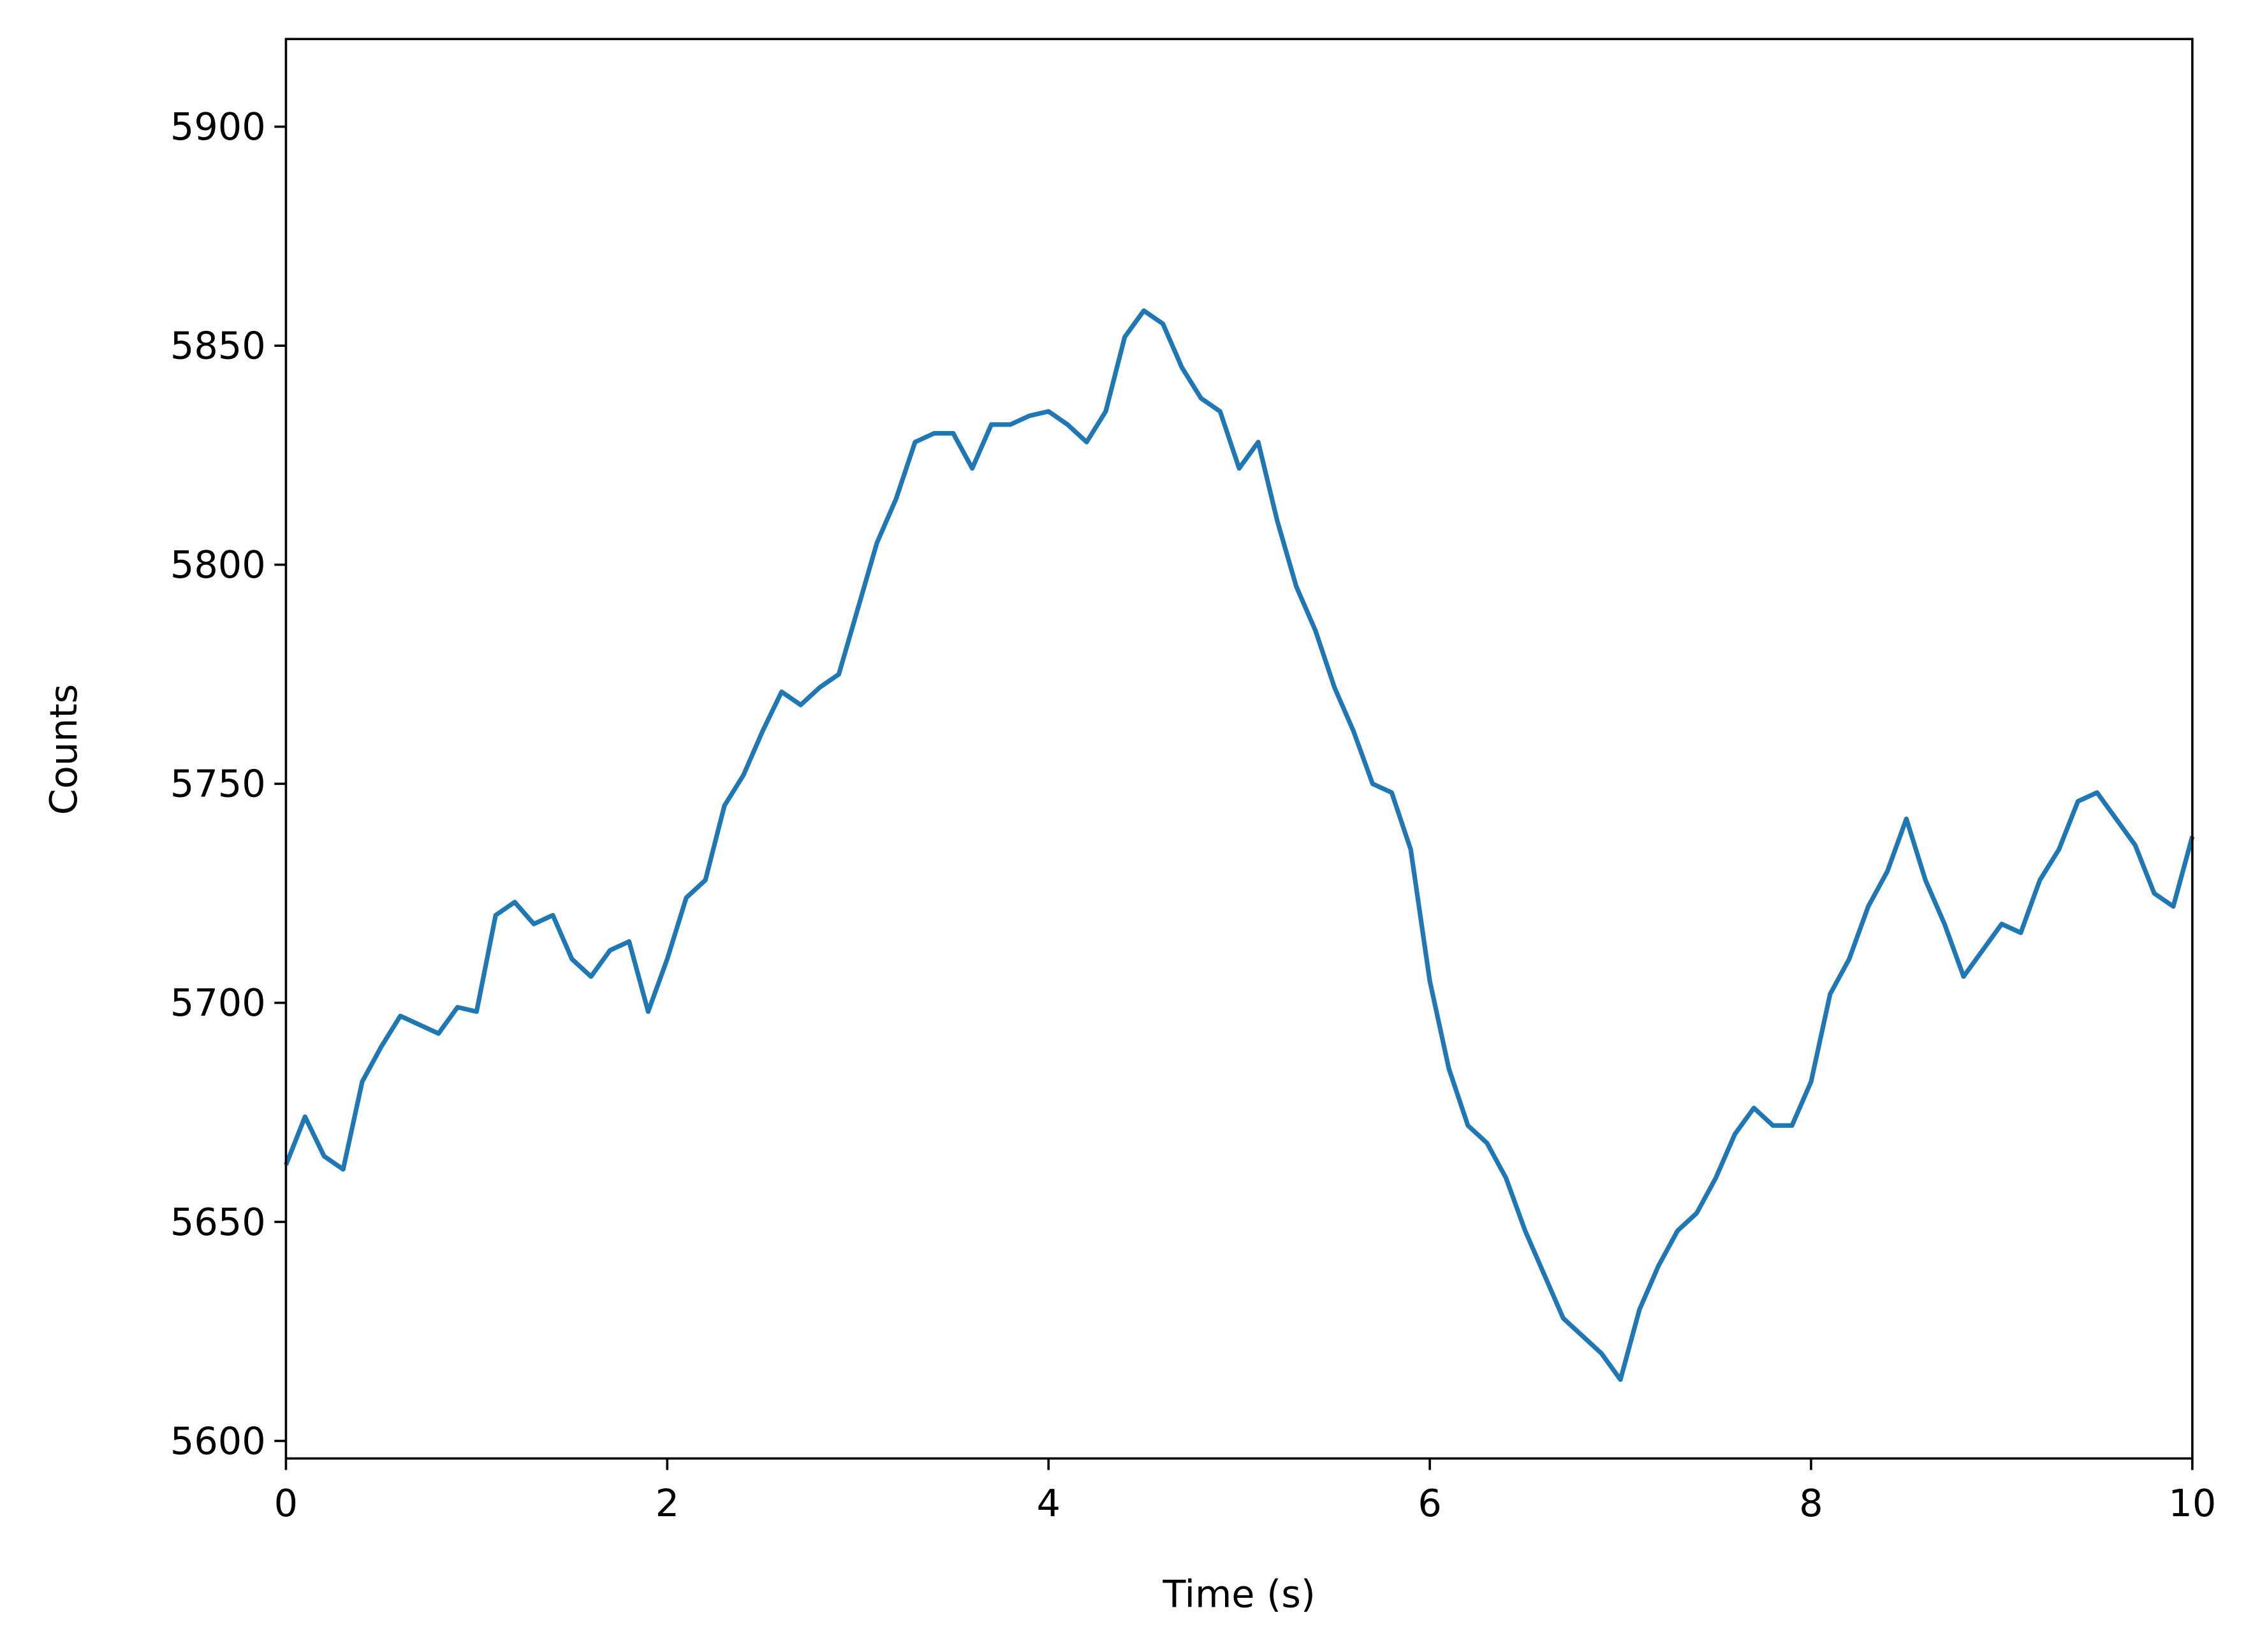 The image size is (2253, 1652). I want to click on y-tick-label: 5850, so click(218, 346).